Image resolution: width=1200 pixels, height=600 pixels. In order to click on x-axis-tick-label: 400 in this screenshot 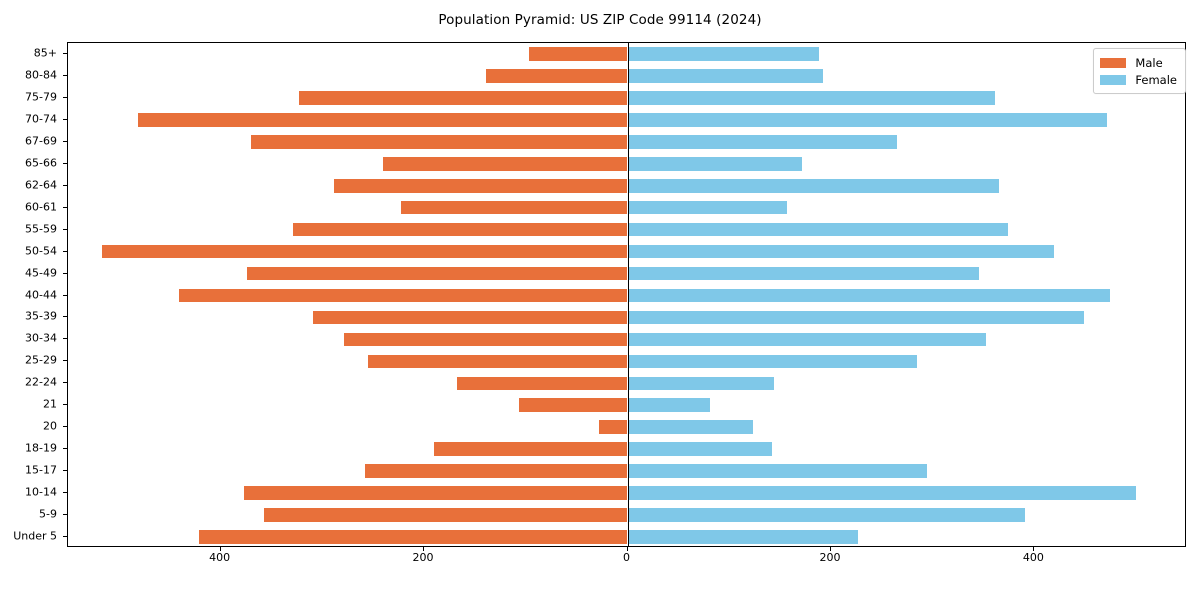, I will do `click(220, 557)`.